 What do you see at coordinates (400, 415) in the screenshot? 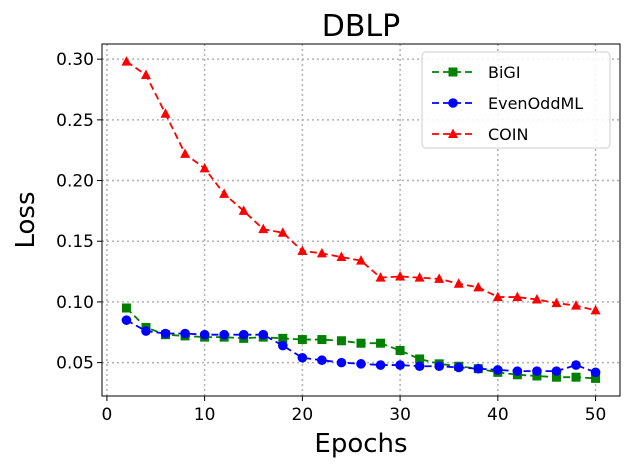
I see `x-tick-label: 30` at bounding box center [400, 415].